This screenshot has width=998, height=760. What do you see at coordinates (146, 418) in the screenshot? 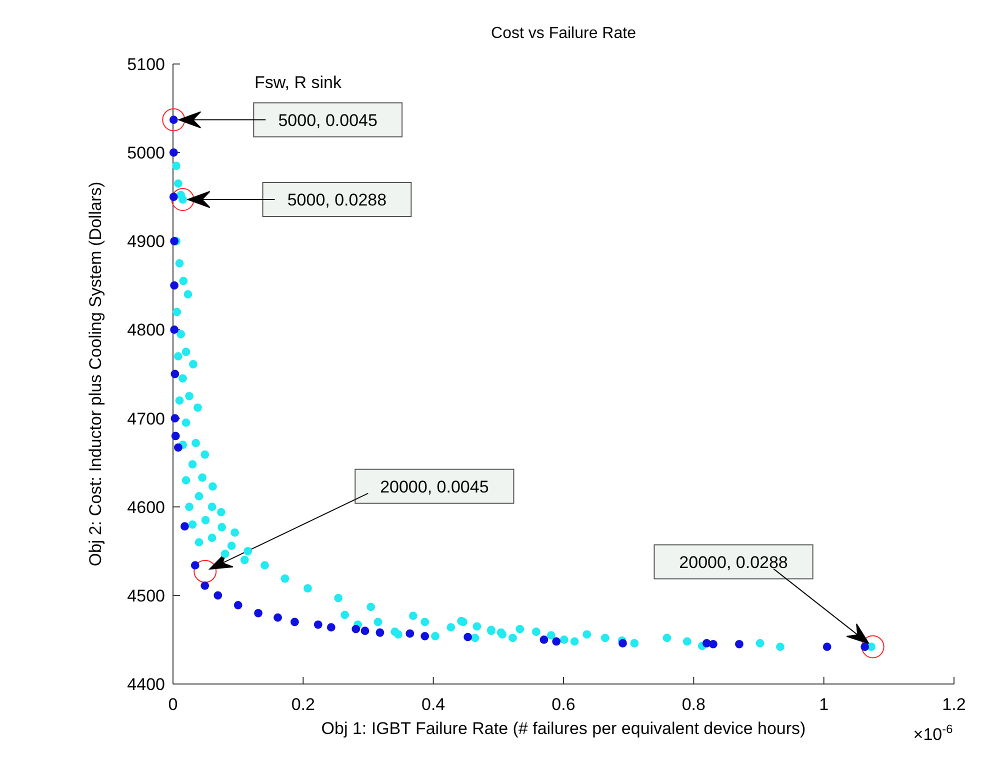
I see `y-tick-label: 4700` at bounding box center [146, 418].